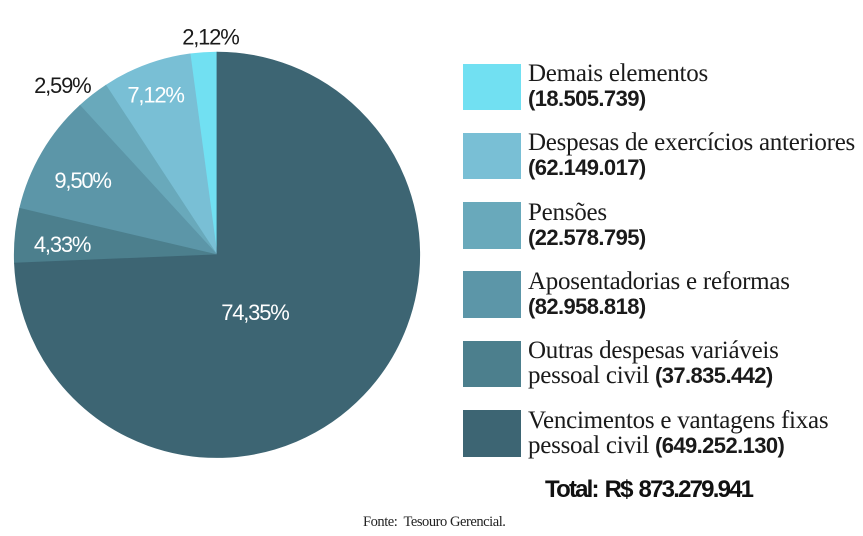 The width and height of the screenshot is (863, 536). I want to click on svg-text: 2,59%, so click(62, 85).